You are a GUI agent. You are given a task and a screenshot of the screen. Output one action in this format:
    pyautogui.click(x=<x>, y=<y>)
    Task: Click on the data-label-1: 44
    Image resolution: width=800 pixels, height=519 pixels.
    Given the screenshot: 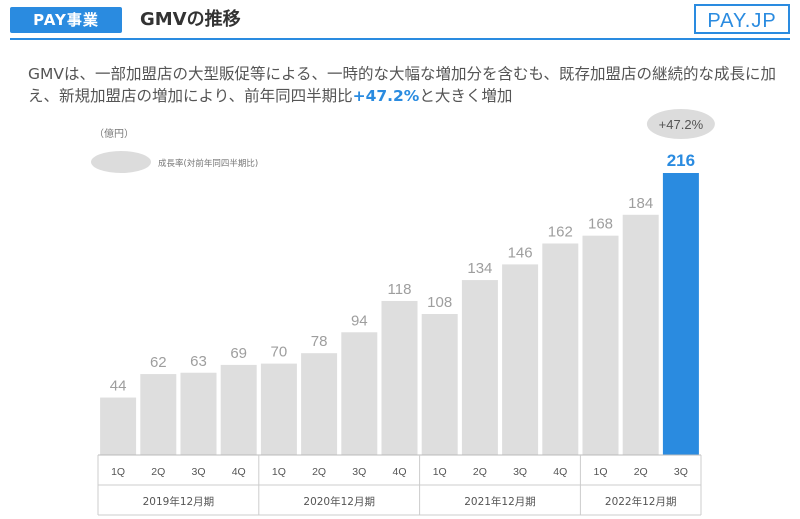 What is the action you would take?
    pyautogui.click(x=118, y=386)
    